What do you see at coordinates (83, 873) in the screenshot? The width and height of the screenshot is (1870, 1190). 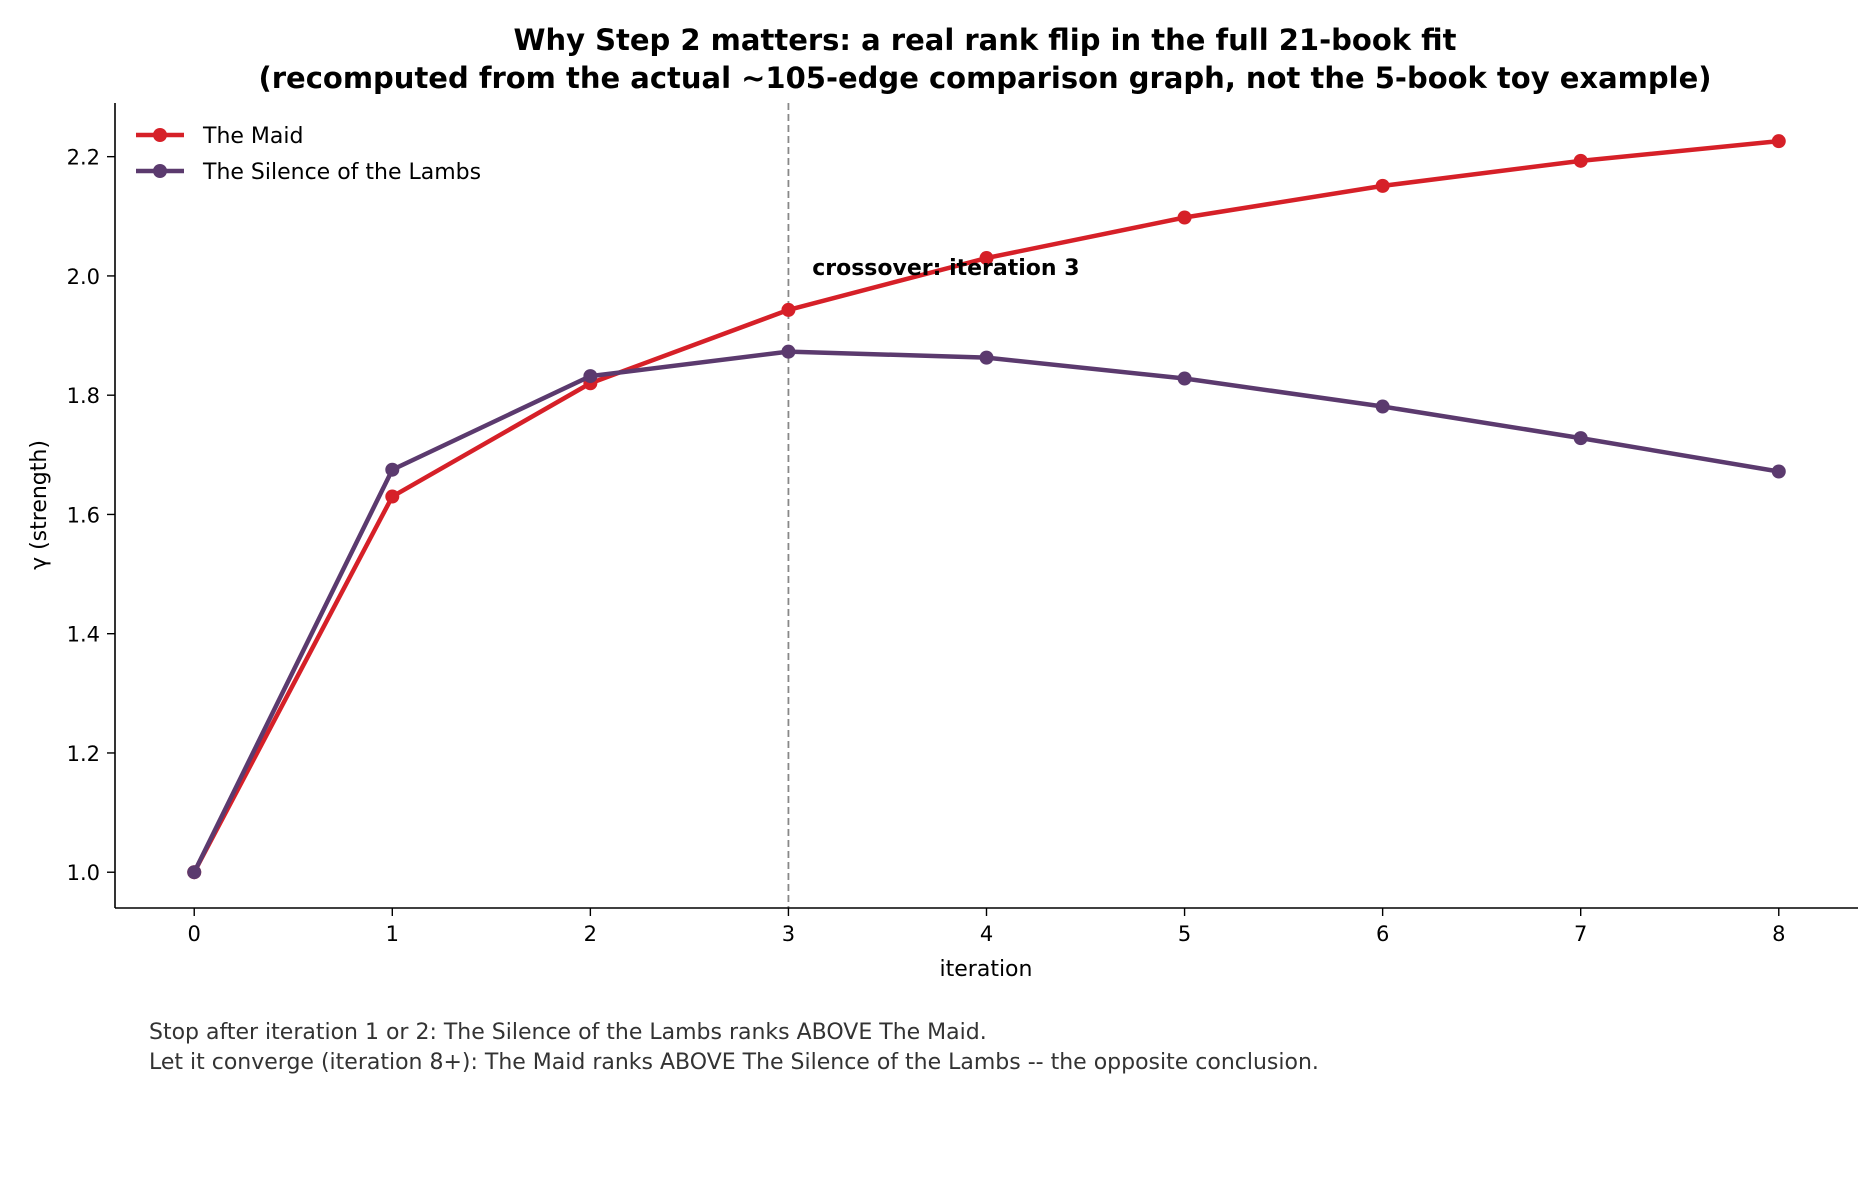 I see `y-tick-label-0: 1.0` at bounding box center [83, 873].